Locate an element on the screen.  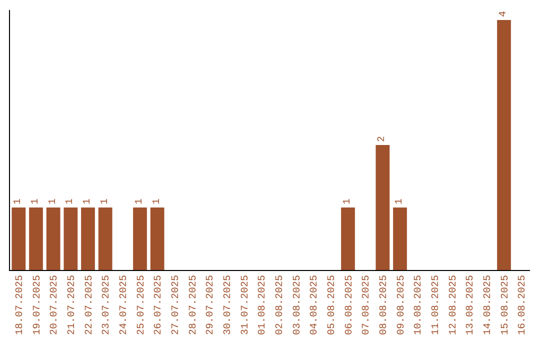
x-tick-label: 26.07.2025 is located at coordinates (159, 305).